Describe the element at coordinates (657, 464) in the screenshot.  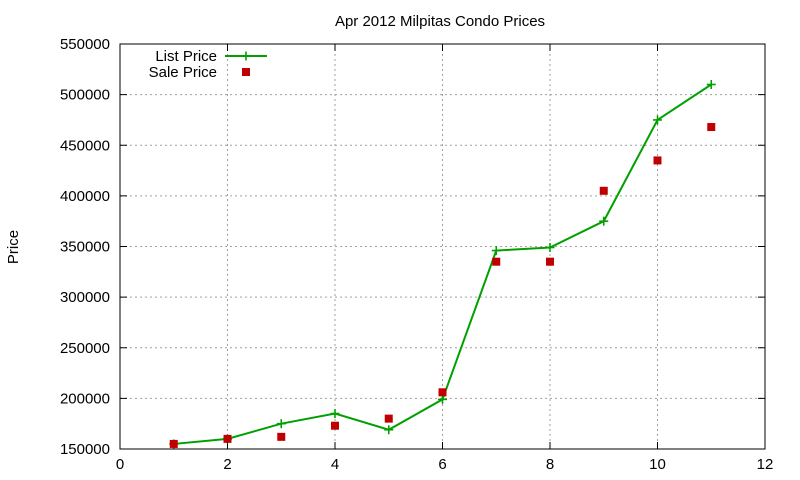
I see `x-tick-label: 10` at that location.